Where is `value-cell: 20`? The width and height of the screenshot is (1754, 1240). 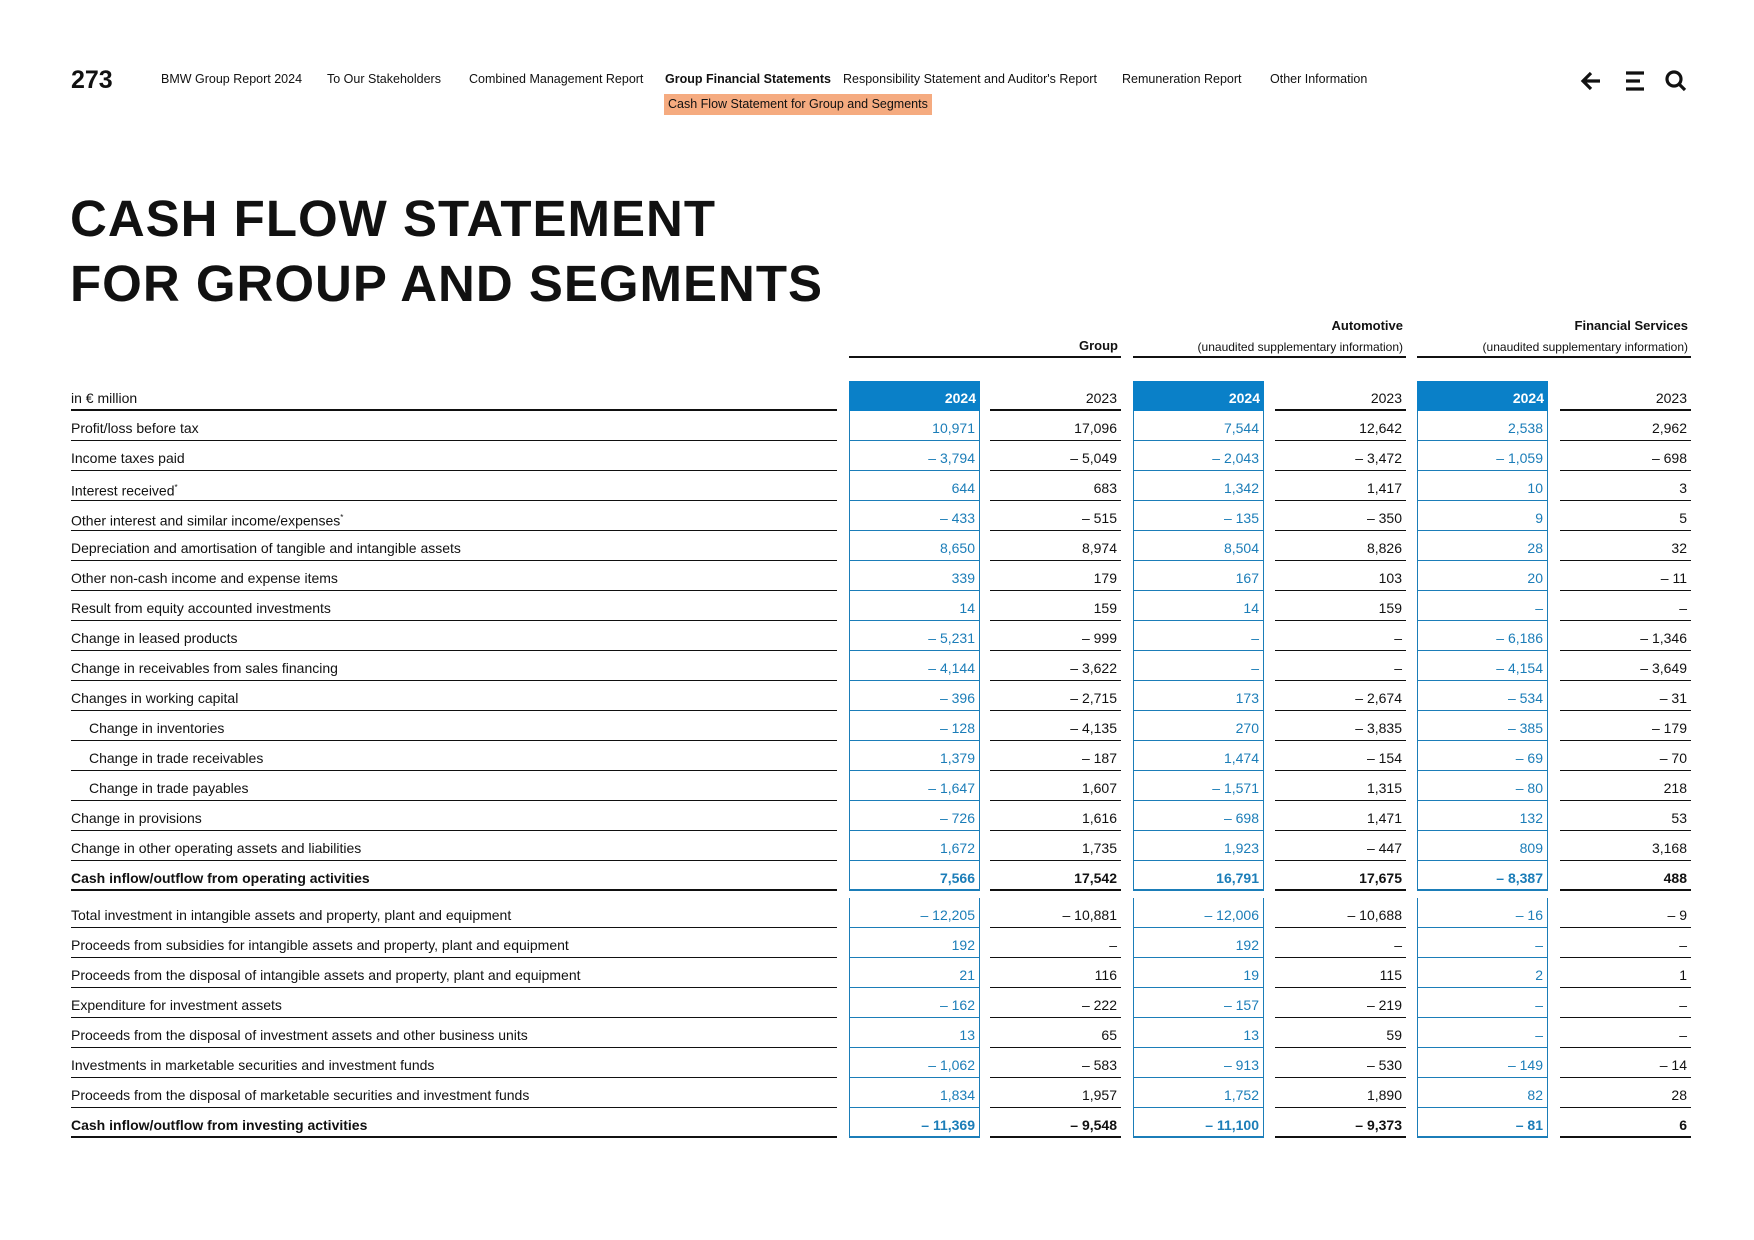 value-cell: 20 is located at coordinates (1482, 576).